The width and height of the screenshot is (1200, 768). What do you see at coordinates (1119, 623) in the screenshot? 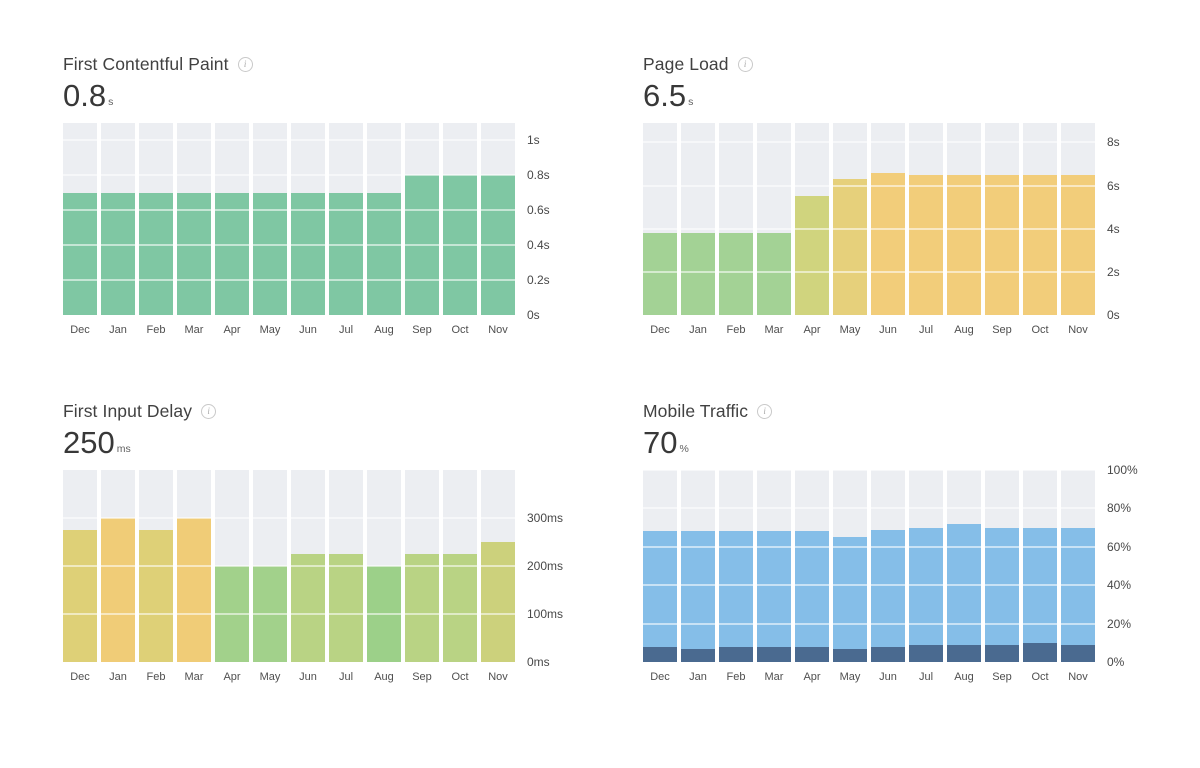
I see `y-tick-label: 20%` at bounding box center [1119, 623].